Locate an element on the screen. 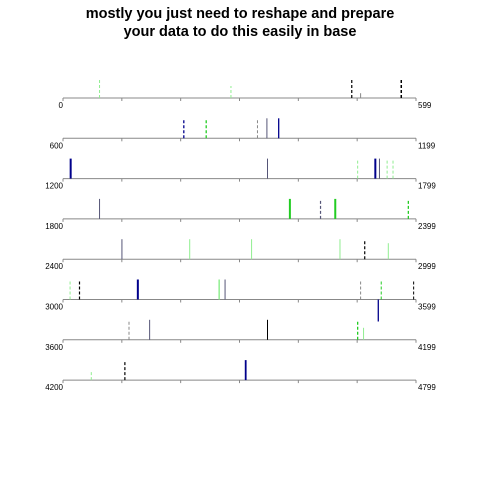  panel-end-label-7: 4799 is located at coordinates (427, 387).